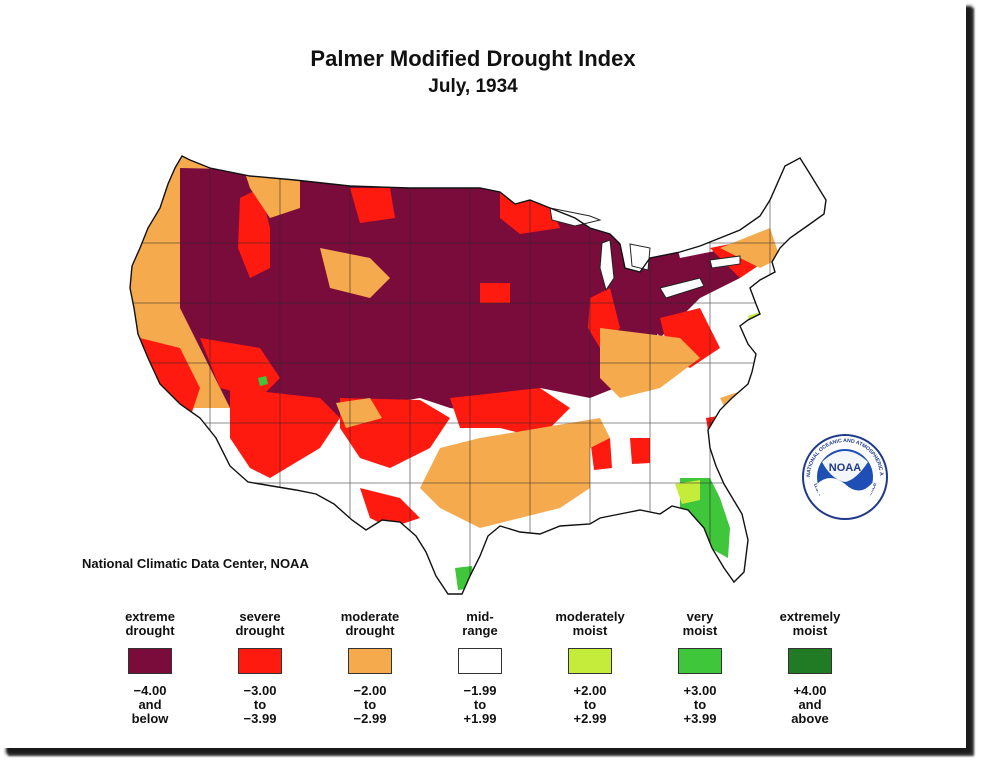 Image resolution: width=985 pixels, height=769 pixels. What do you see at coordinates (700, 616) in the screenshot?
I see `legend-label-line: very` at bounding box center [700, 616].